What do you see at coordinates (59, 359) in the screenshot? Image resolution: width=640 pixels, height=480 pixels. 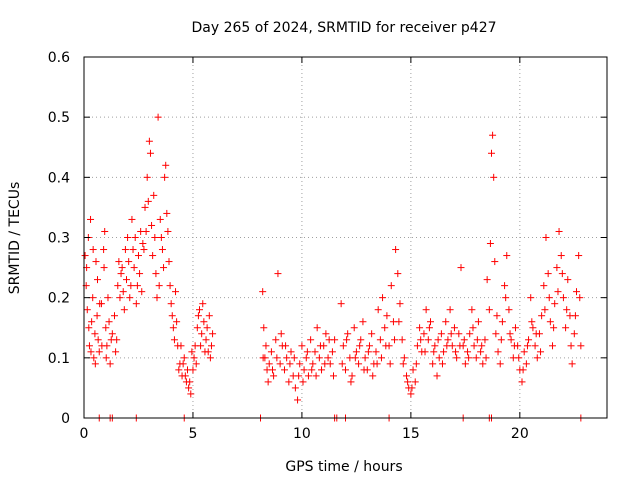 I see `y-tick-label: 0.1` at bounding box center [59, 359].